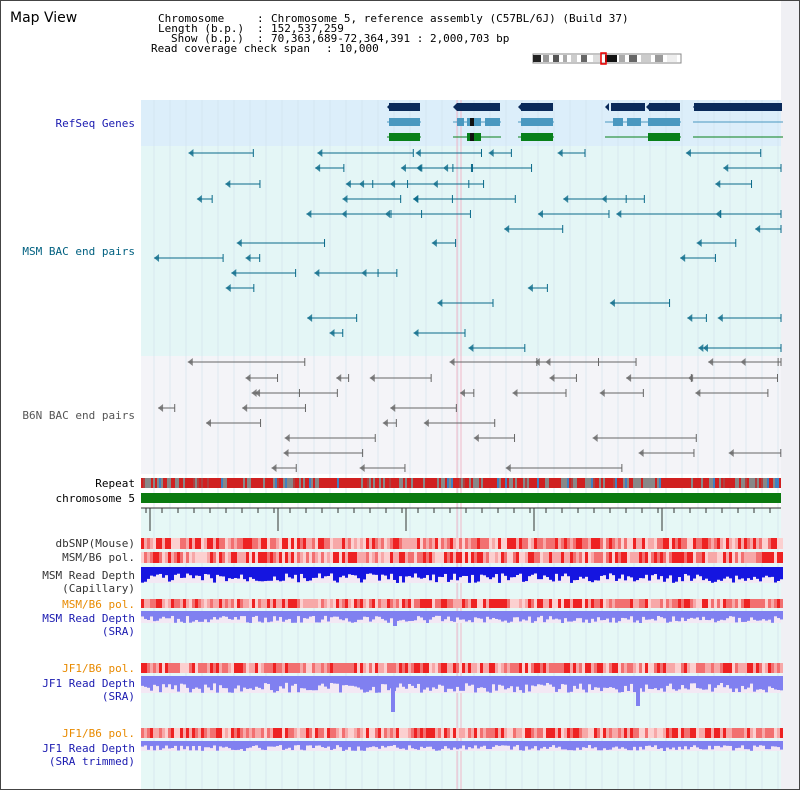 The height and width of the screenshot is (790, 800). I want to click on track-label-jf1-b6-pol: JF1/B6 pol., so click(98, 668).